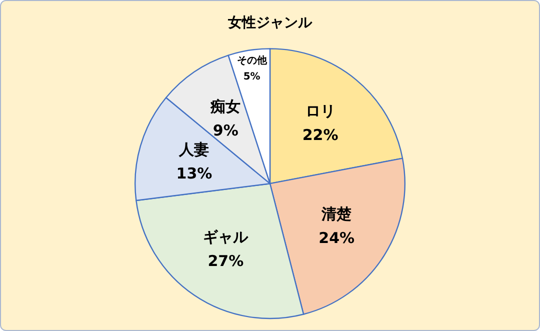 The width and height of the screenshot is (540, 331). What do you see at coordinates (270, 23) in the screenshot?
I see `chart-title: 女性ジャンル` at bounding box center [270, 23].